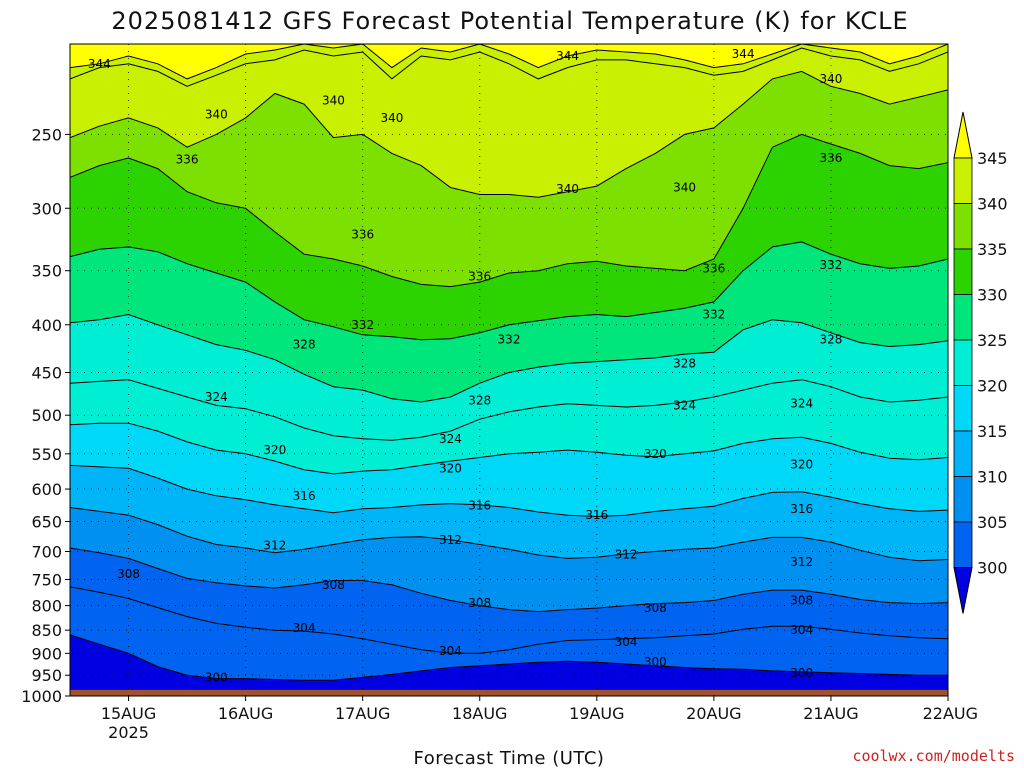  Describe the element at coordinates (41, 696) in the screenshot. I see `y-tick-label-1000: 1000` at that location.